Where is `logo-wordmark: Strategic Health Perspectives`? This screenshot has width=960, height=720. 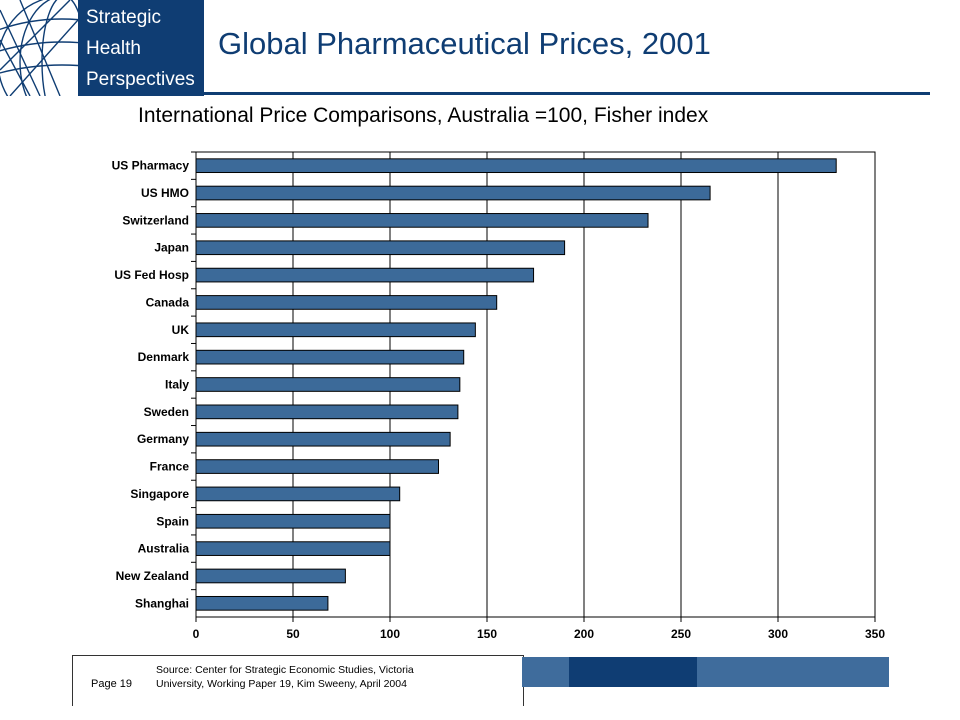 logo-wordmark: Strategic Health Perspectives is located at coordinates (141, 48).